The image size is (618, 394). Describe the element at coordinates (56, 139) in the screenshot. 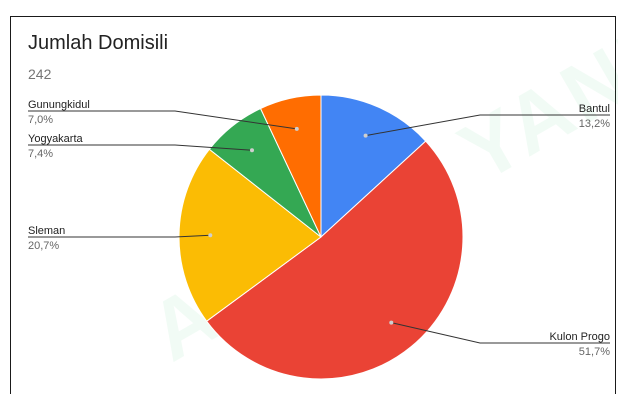

I see `slice-label-yogyakarta: Yogyakarta` at that location.